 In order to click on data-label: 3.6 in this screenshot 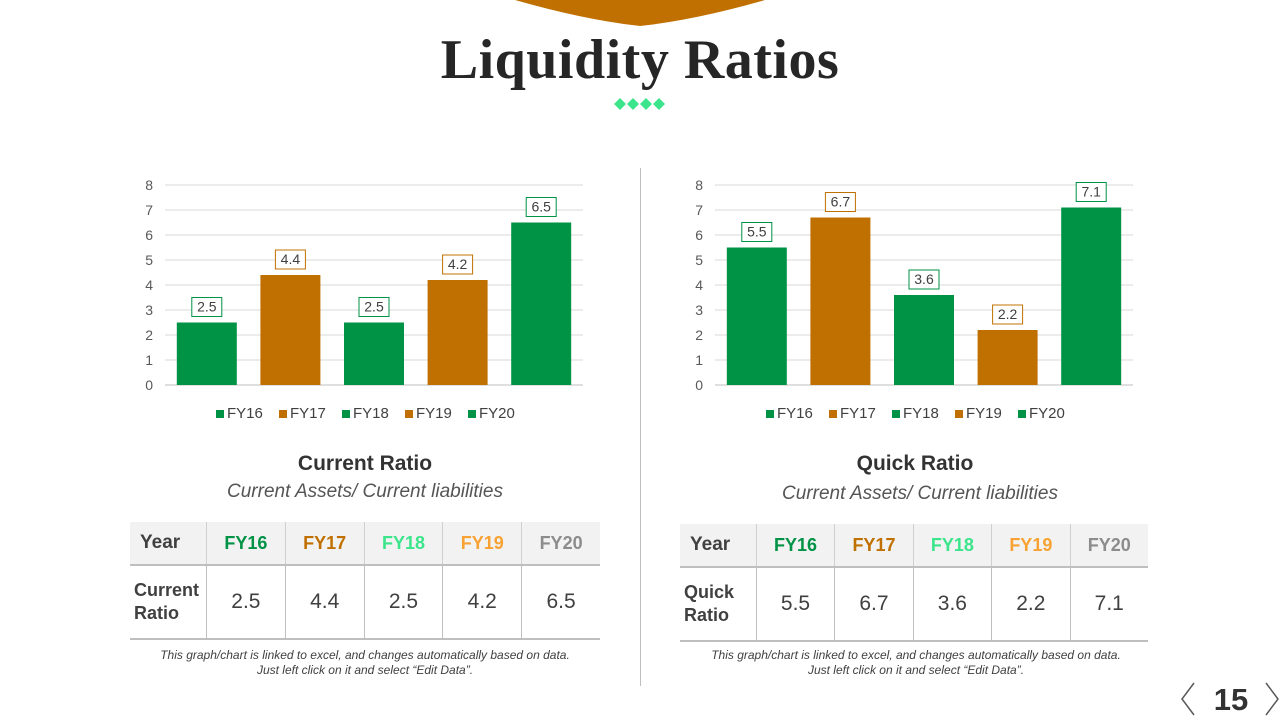, I will do `click(924, 279)`.